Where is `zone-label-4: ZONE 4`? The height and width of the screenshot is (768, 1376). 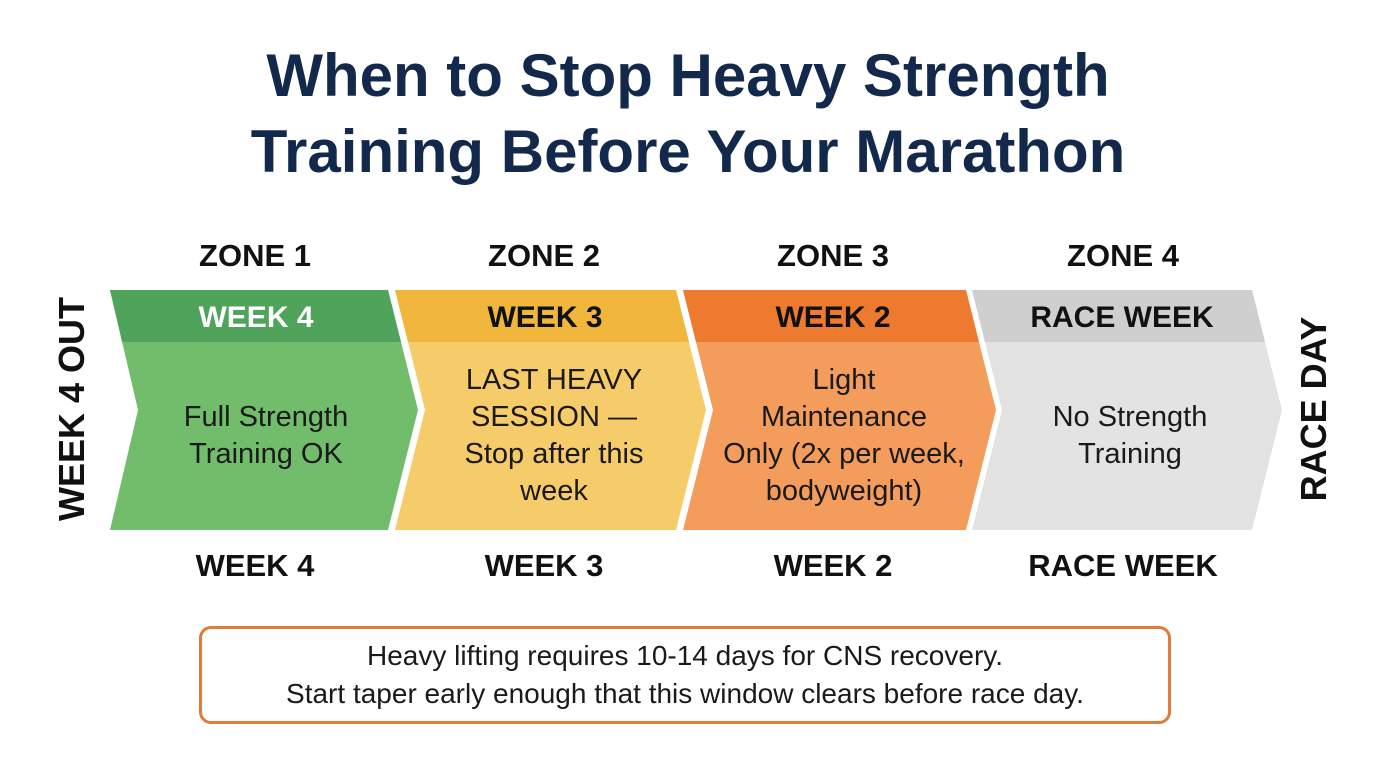 zone-label-4: ZONE 4 is located at coordinates (1123, 255).